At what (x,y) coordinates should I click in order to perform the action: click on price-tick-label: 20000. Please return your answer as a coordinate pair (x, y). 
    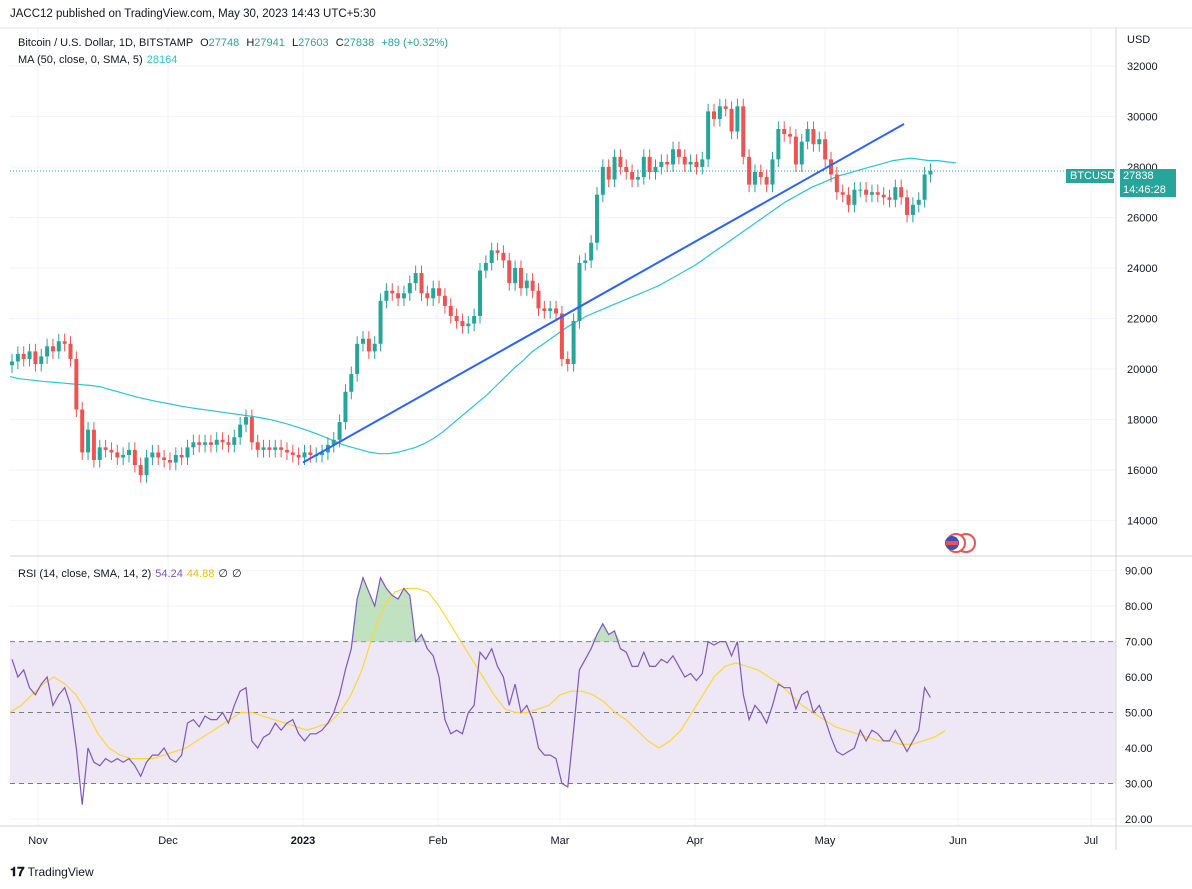
    Looking at the image, I should click on (1142, 370).